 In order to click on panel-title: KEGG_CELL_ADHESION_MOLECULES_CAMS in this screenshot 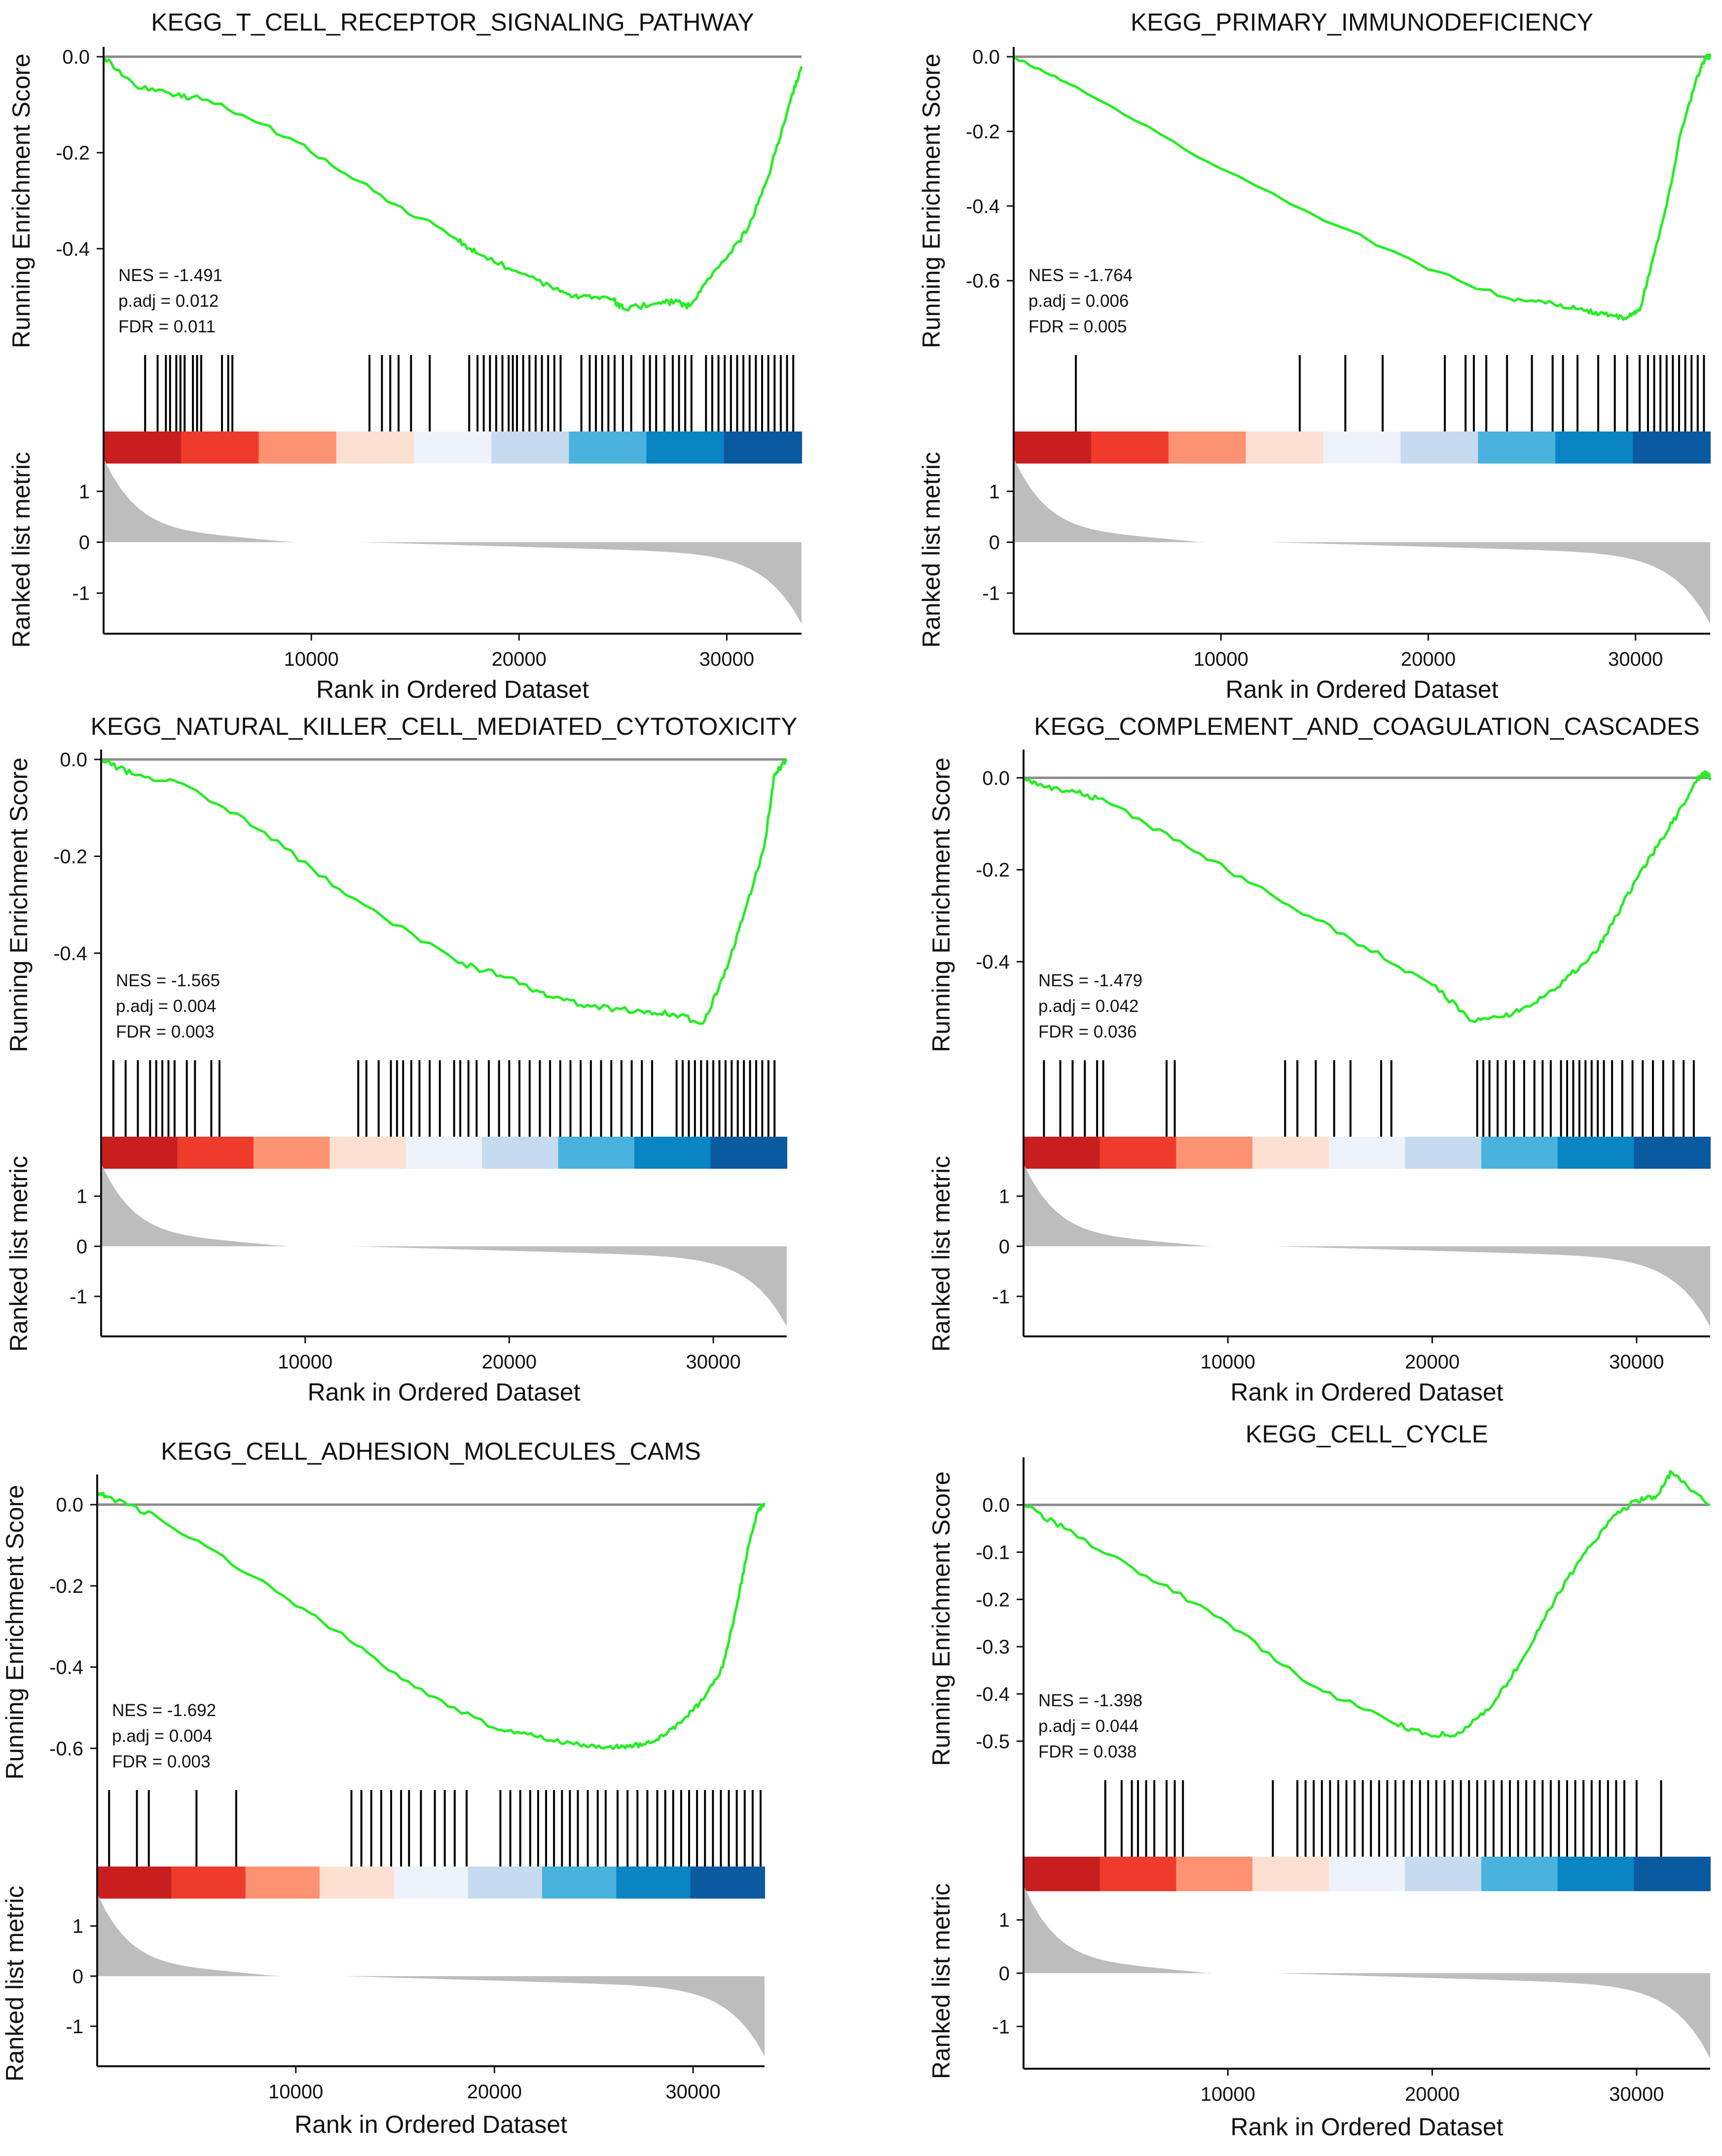, I will do `click(431, 1451)`.